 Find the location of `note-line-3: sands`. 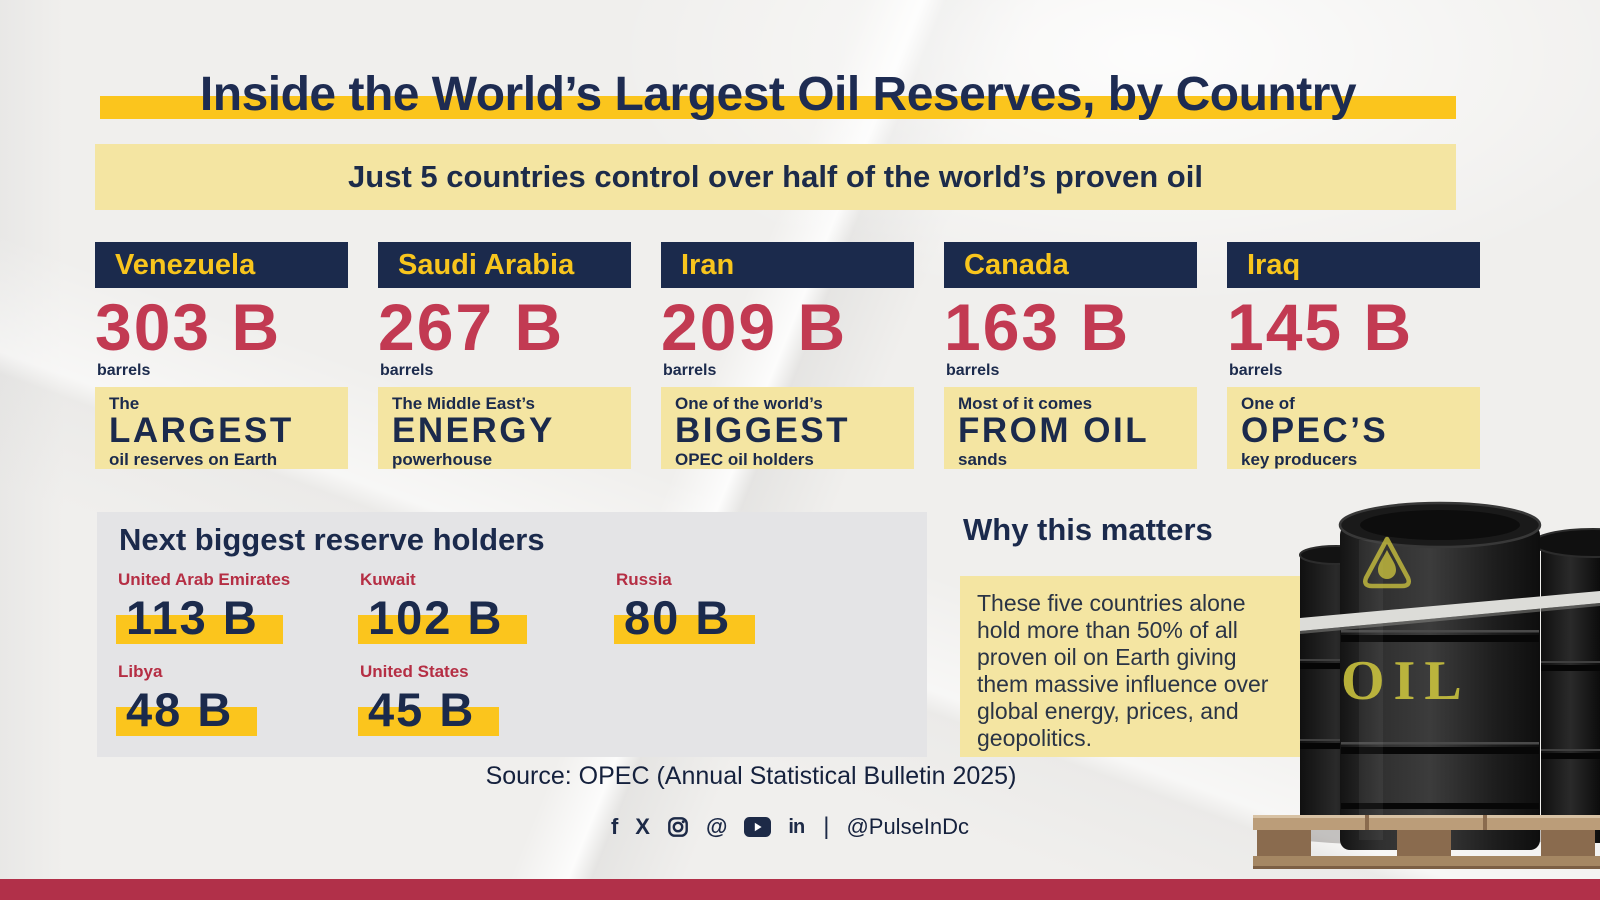

note-line-3: sands is located at coordinates (983, 460).